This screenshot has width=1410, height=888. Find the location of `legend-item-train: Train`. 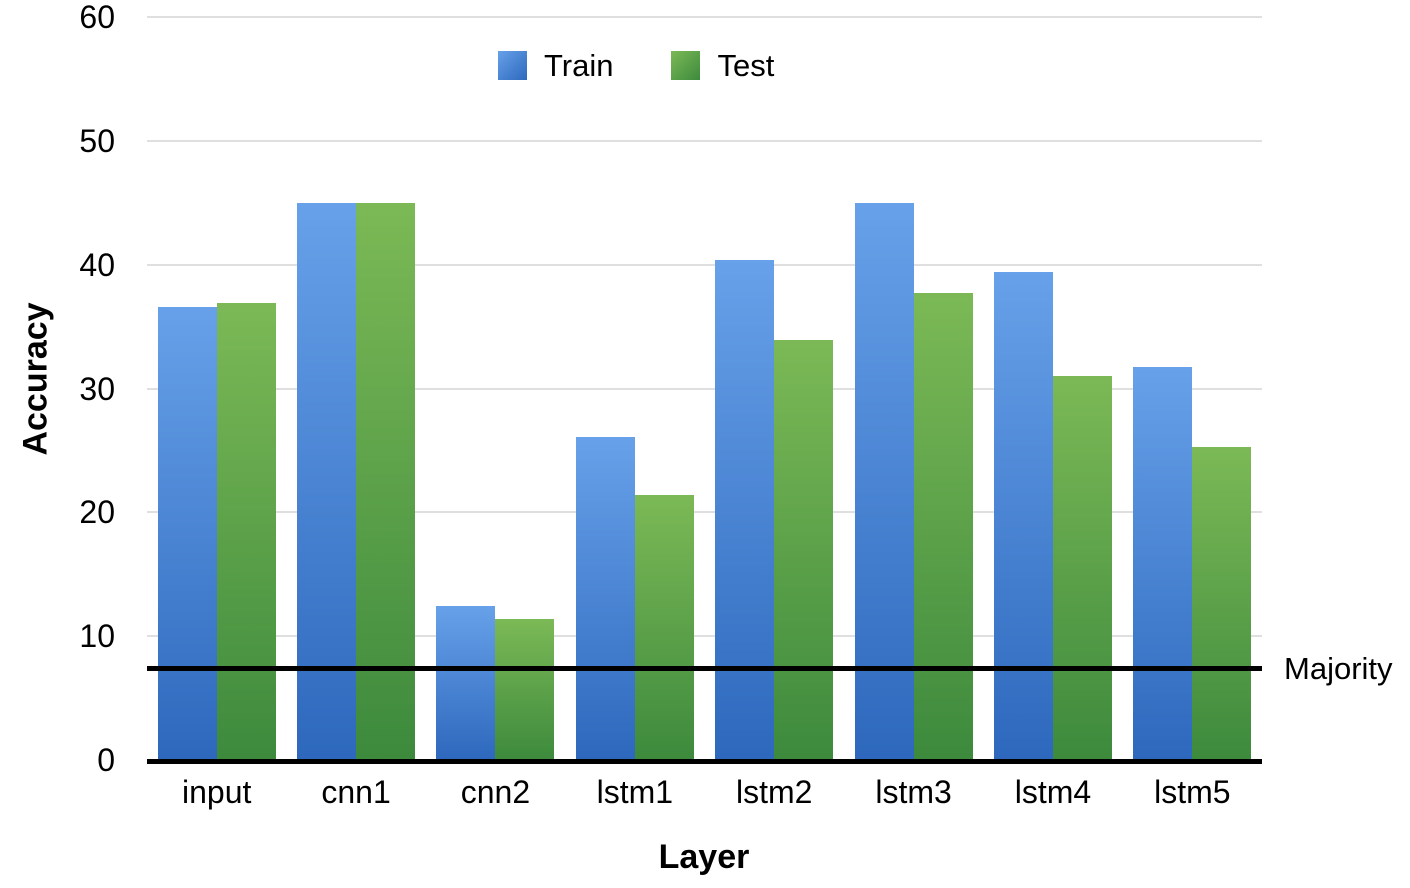

legend-item-train: Train is located at coordinates (555, 65).